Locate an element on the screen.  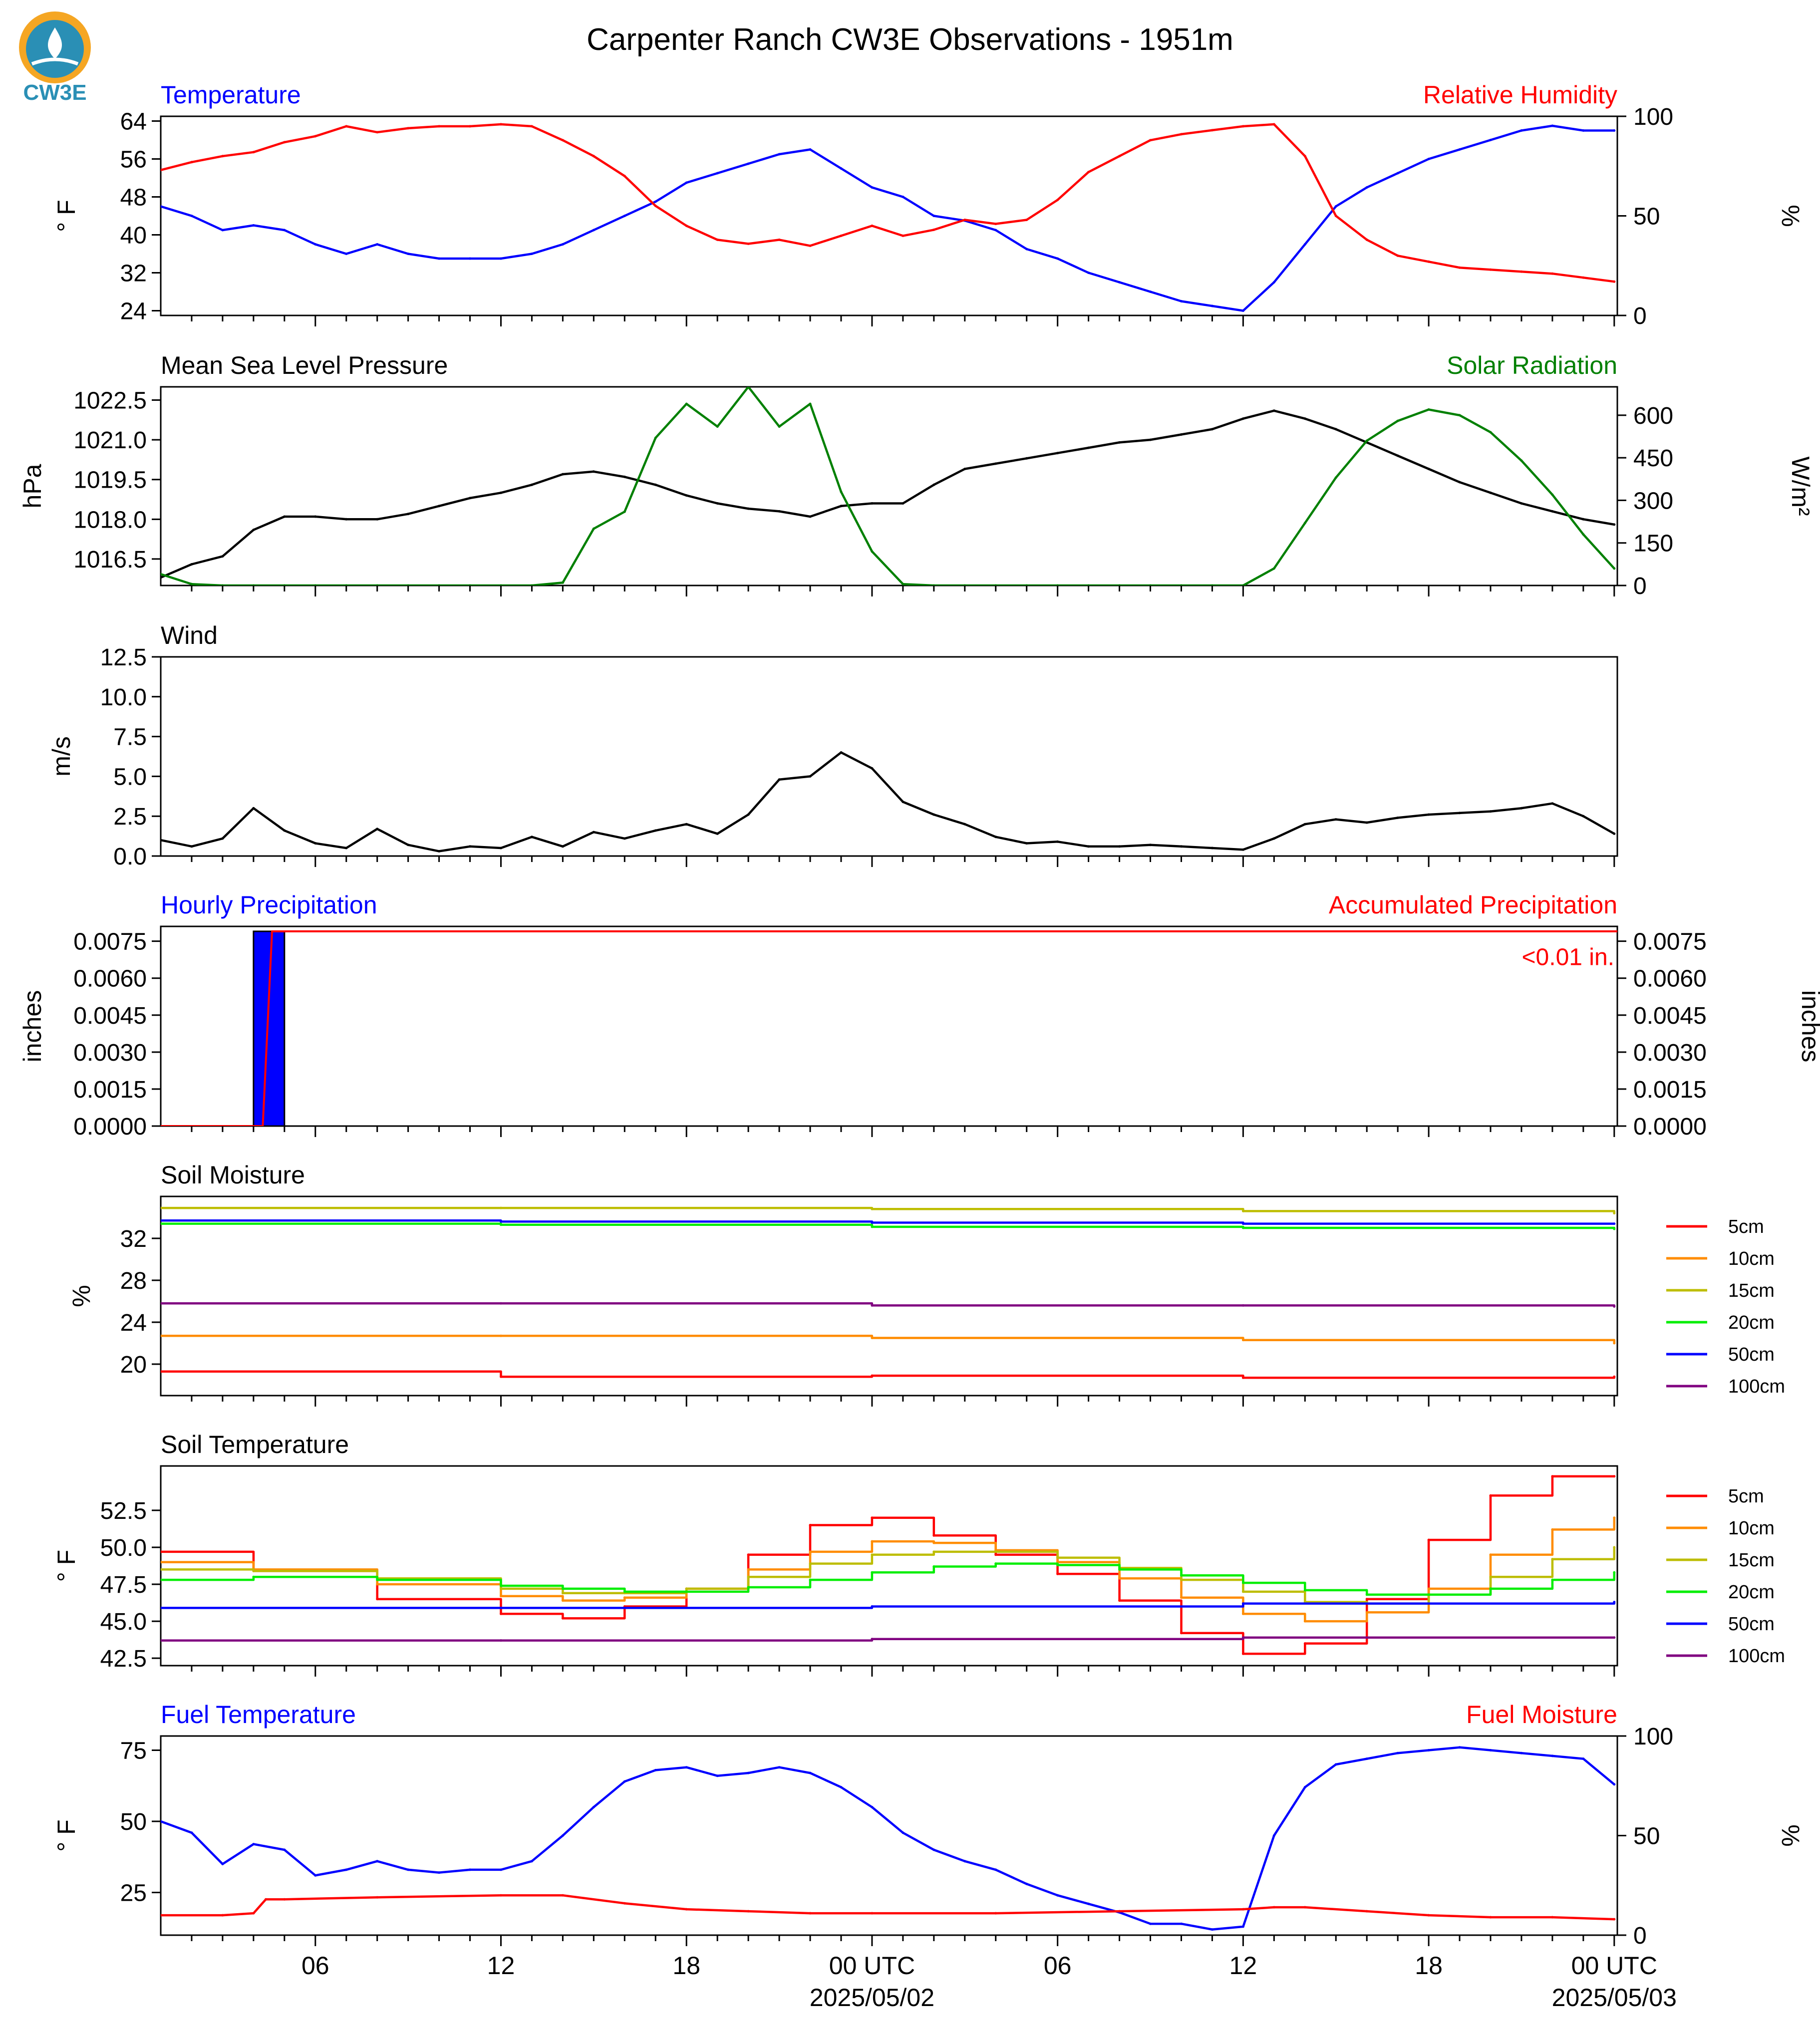
series-group is located at coordinates (888, 802).